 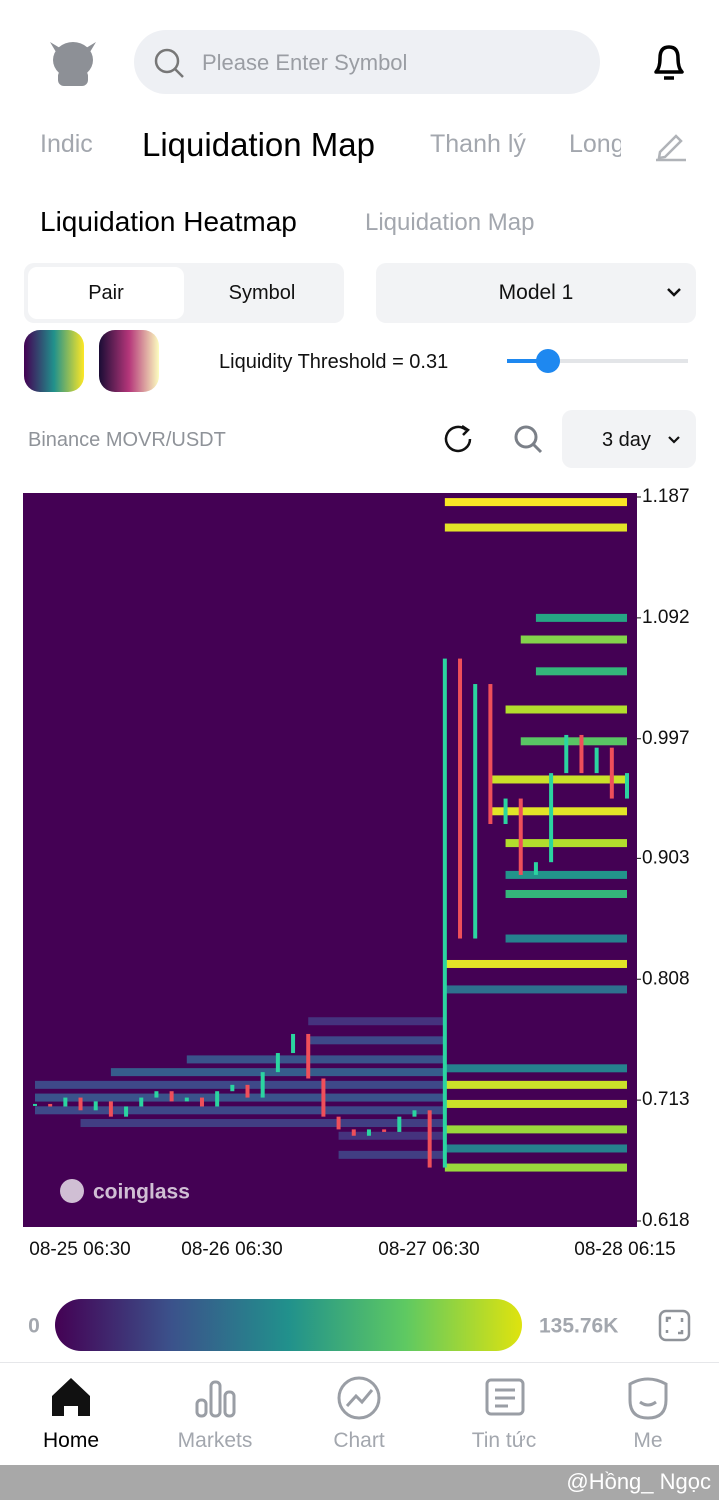 What do you see at coordinates (666, 496) in the screenshot?
I see `y-tick-label: 1.187` at bounding box center [666, 496].